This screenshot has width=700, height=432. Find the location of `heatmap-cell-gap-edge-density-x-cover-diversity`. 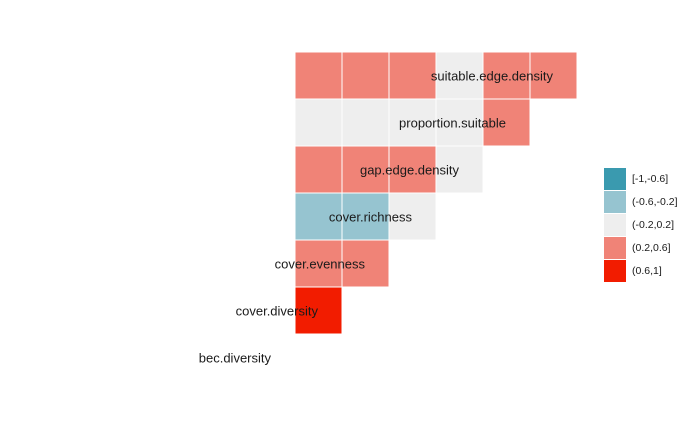

heatmap-cell-gap-edge-density-x-cover-diversity is located at coordinates (365, 169).